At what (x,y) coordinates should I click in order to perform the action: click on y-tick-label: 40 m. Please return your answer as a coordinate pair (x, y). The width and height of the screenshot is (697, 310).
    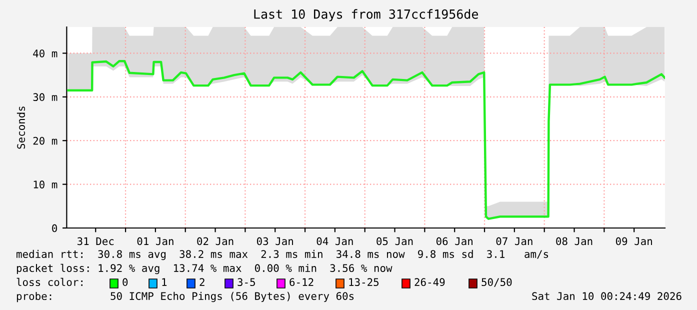
    Looking at the image, I should click on (45, 53).